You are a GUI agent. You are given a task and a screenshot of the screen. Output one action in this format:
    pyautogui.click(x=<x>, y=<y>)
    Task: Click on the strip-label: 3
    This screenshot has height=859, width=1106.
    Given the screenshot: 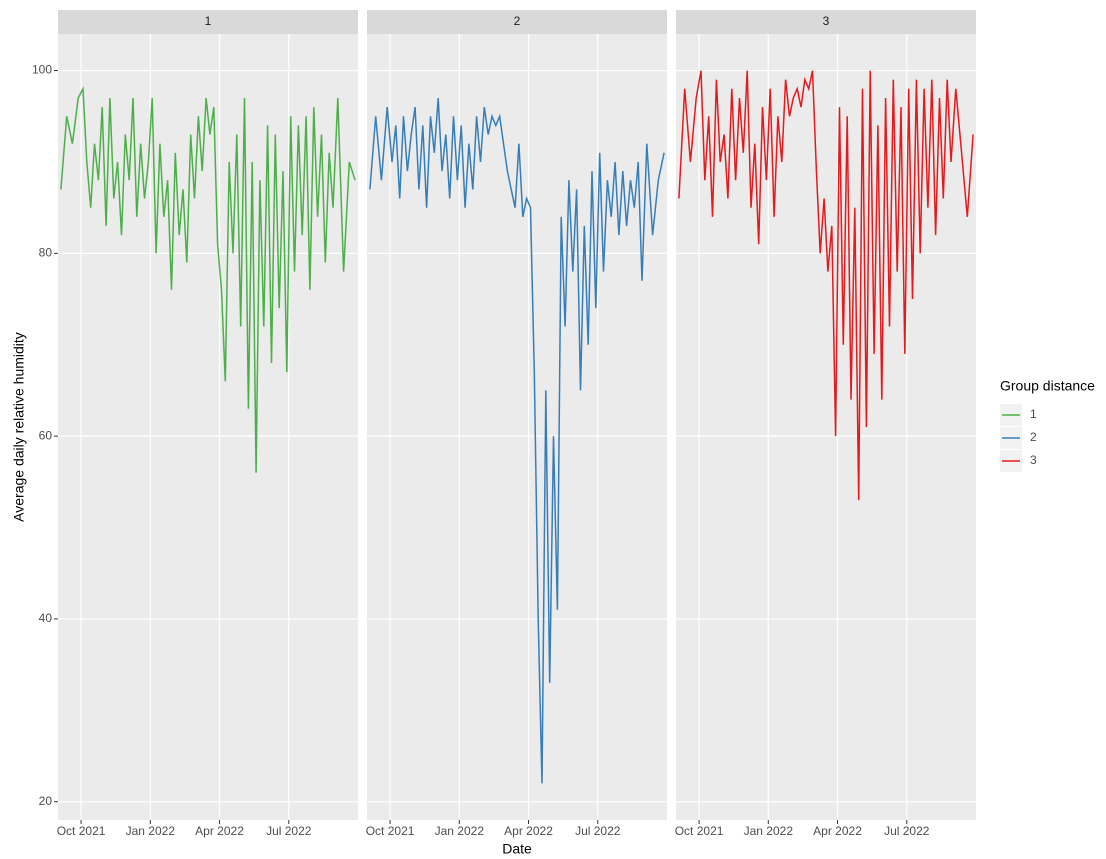 What is the action you would take?
    pyautogui.click(x=826, y=21)
    